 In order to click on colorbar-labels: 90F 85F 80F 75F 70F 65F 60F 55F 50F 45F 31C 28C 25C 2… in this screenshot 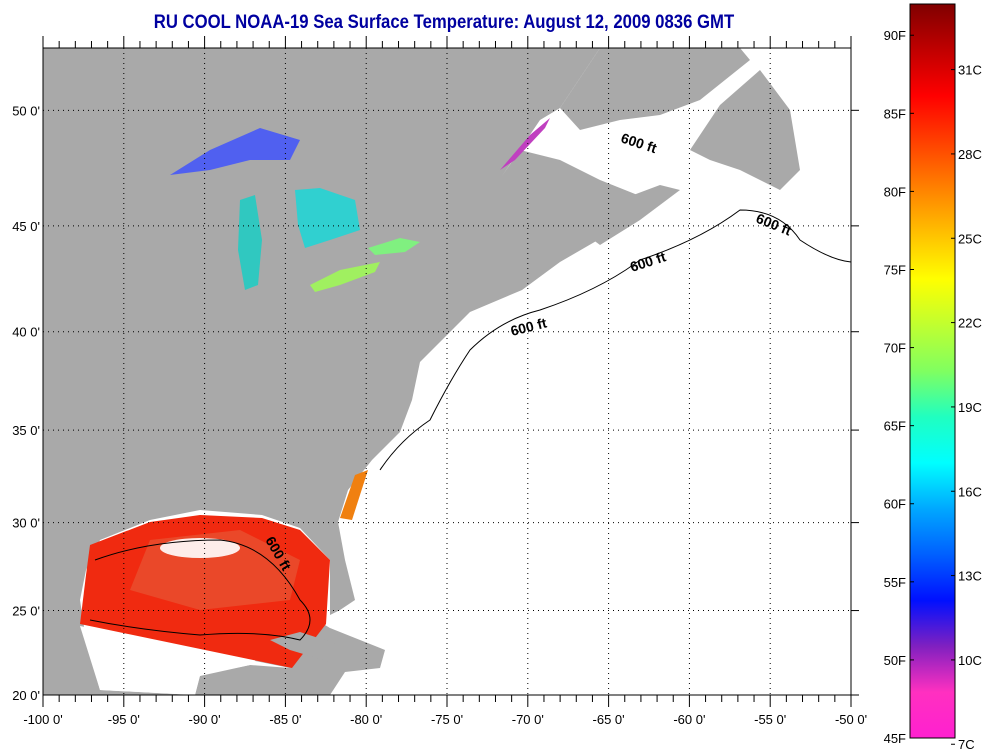, I will do `click(933, 390)`.